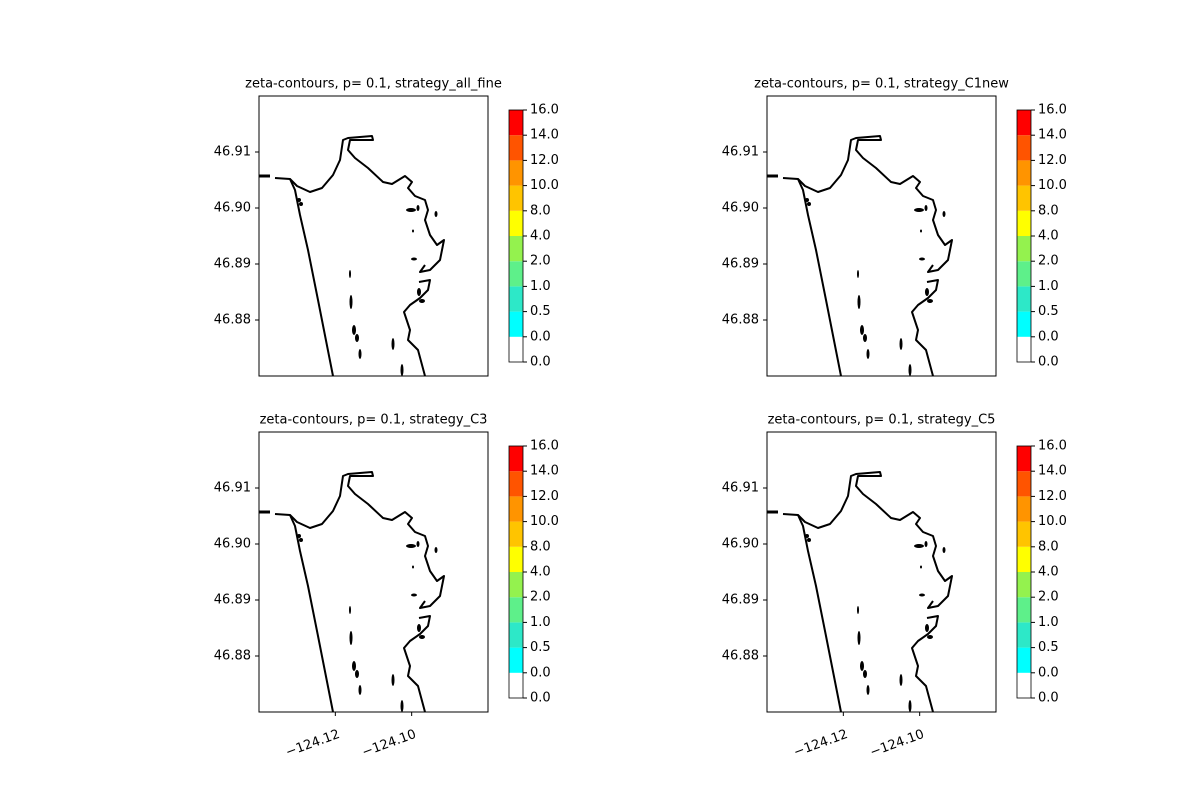 The height and width of the screenshot is (800, 1200). What do you see at coordinates (373, 84) in the screenshot?
I see `subplot-title: zeta-contours, p= 0.1, strategy_all_fine` at bounding box center [373, 84].